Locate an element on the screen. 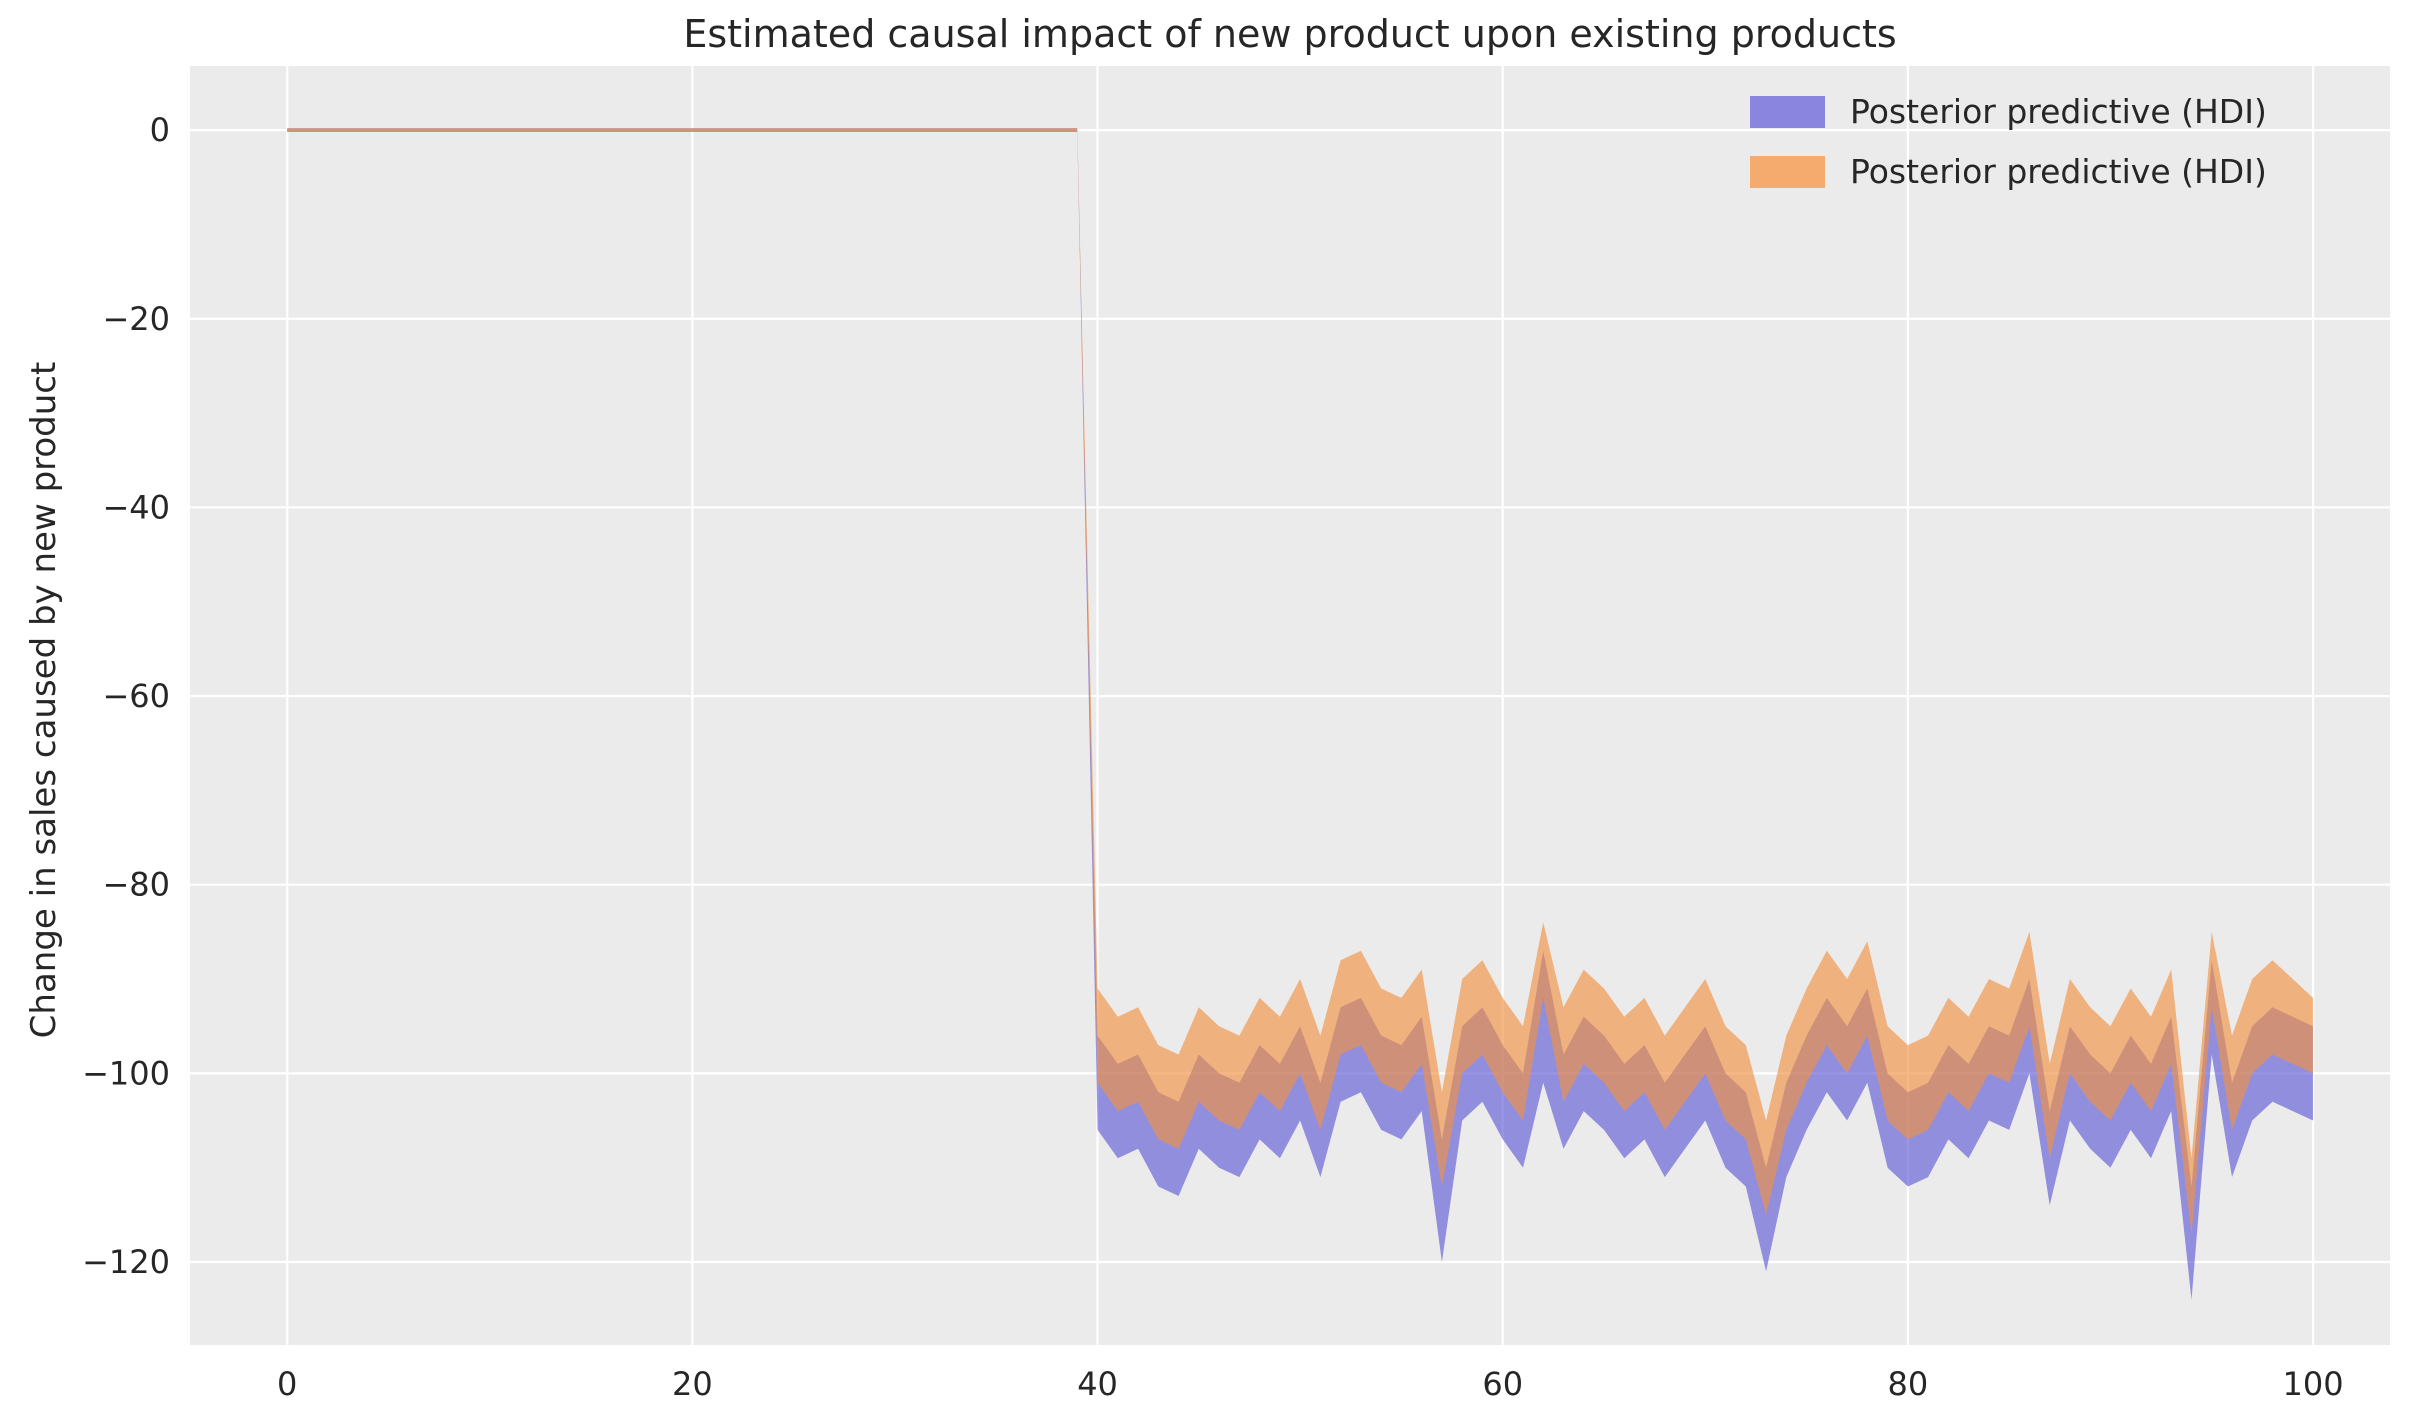 This screenshot has height=1423, width=2423. y-tick-label: −100 is located at coordinates (126, 1073).